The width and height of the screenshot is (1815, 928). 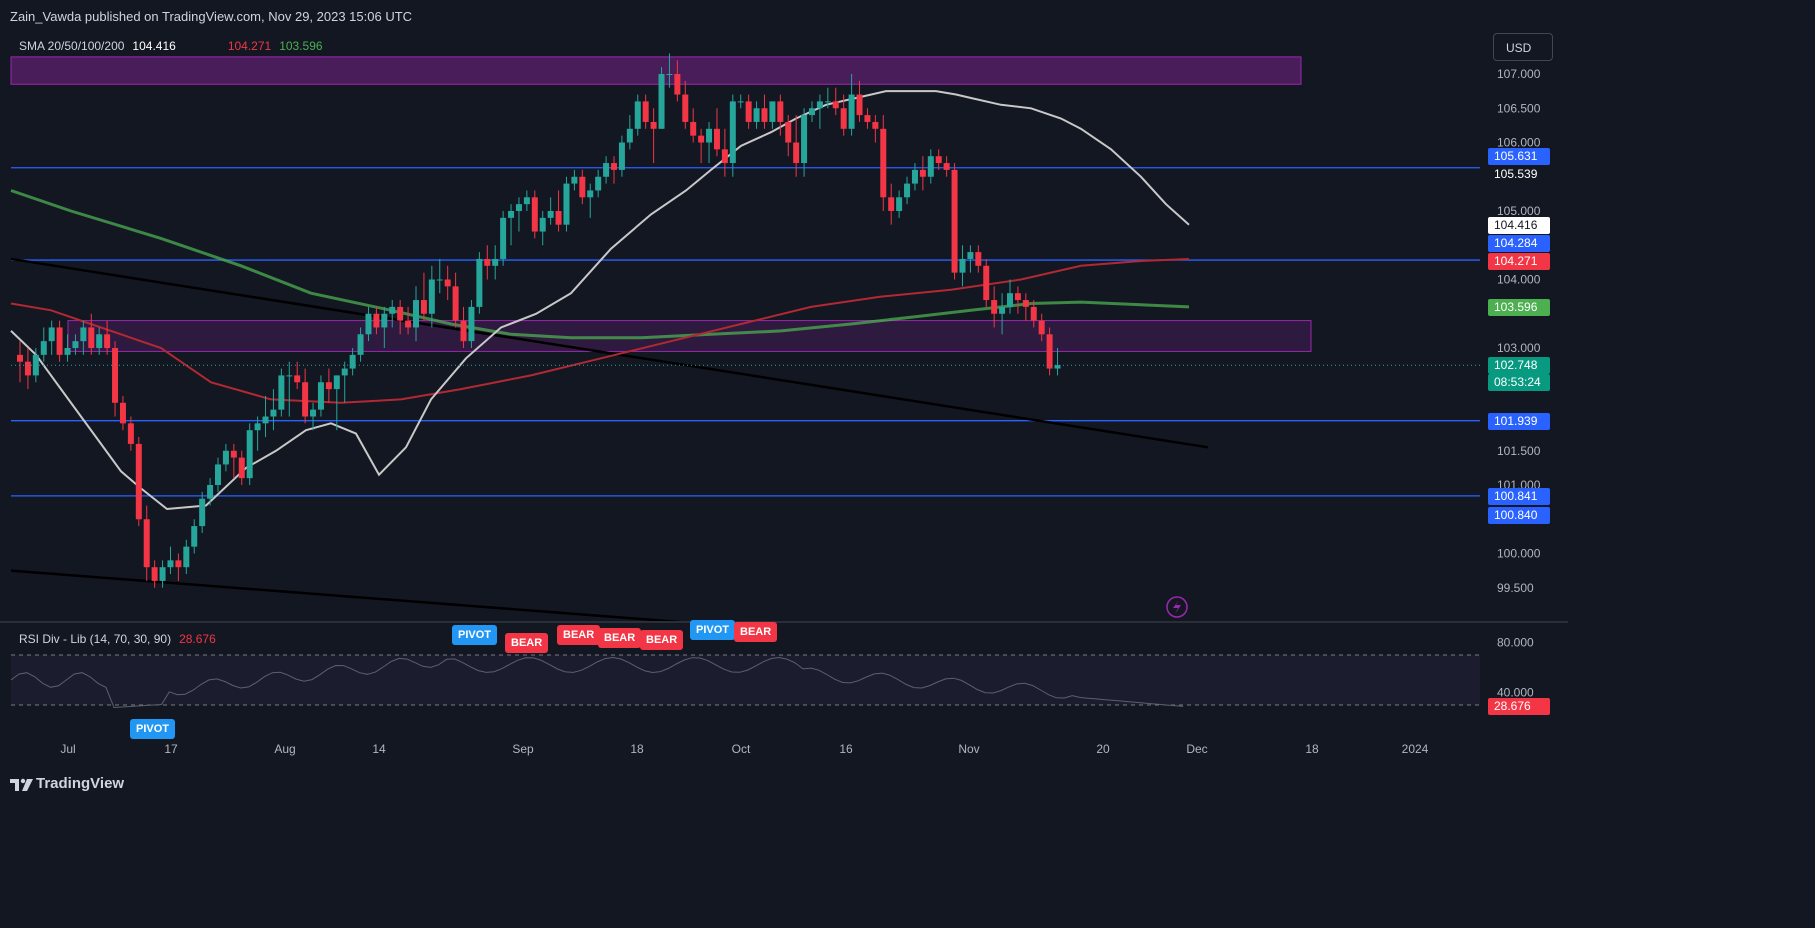 What do you see at coordinates (1103, 749) in the screenshot?
I see `time-tick: 20` at bounding box center [1103, 749].